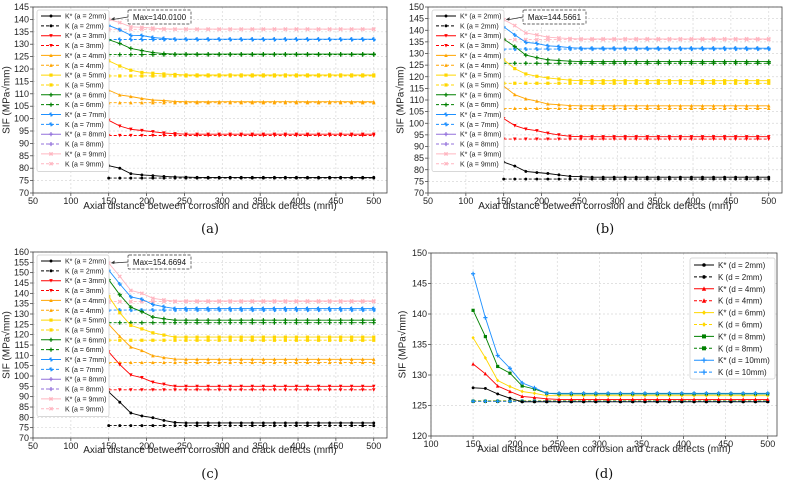  What do you see at coordinates (84, 271) in the screenshot?
I see `legend-label: K (a = 2mm)` at bounding box center [84, 271].